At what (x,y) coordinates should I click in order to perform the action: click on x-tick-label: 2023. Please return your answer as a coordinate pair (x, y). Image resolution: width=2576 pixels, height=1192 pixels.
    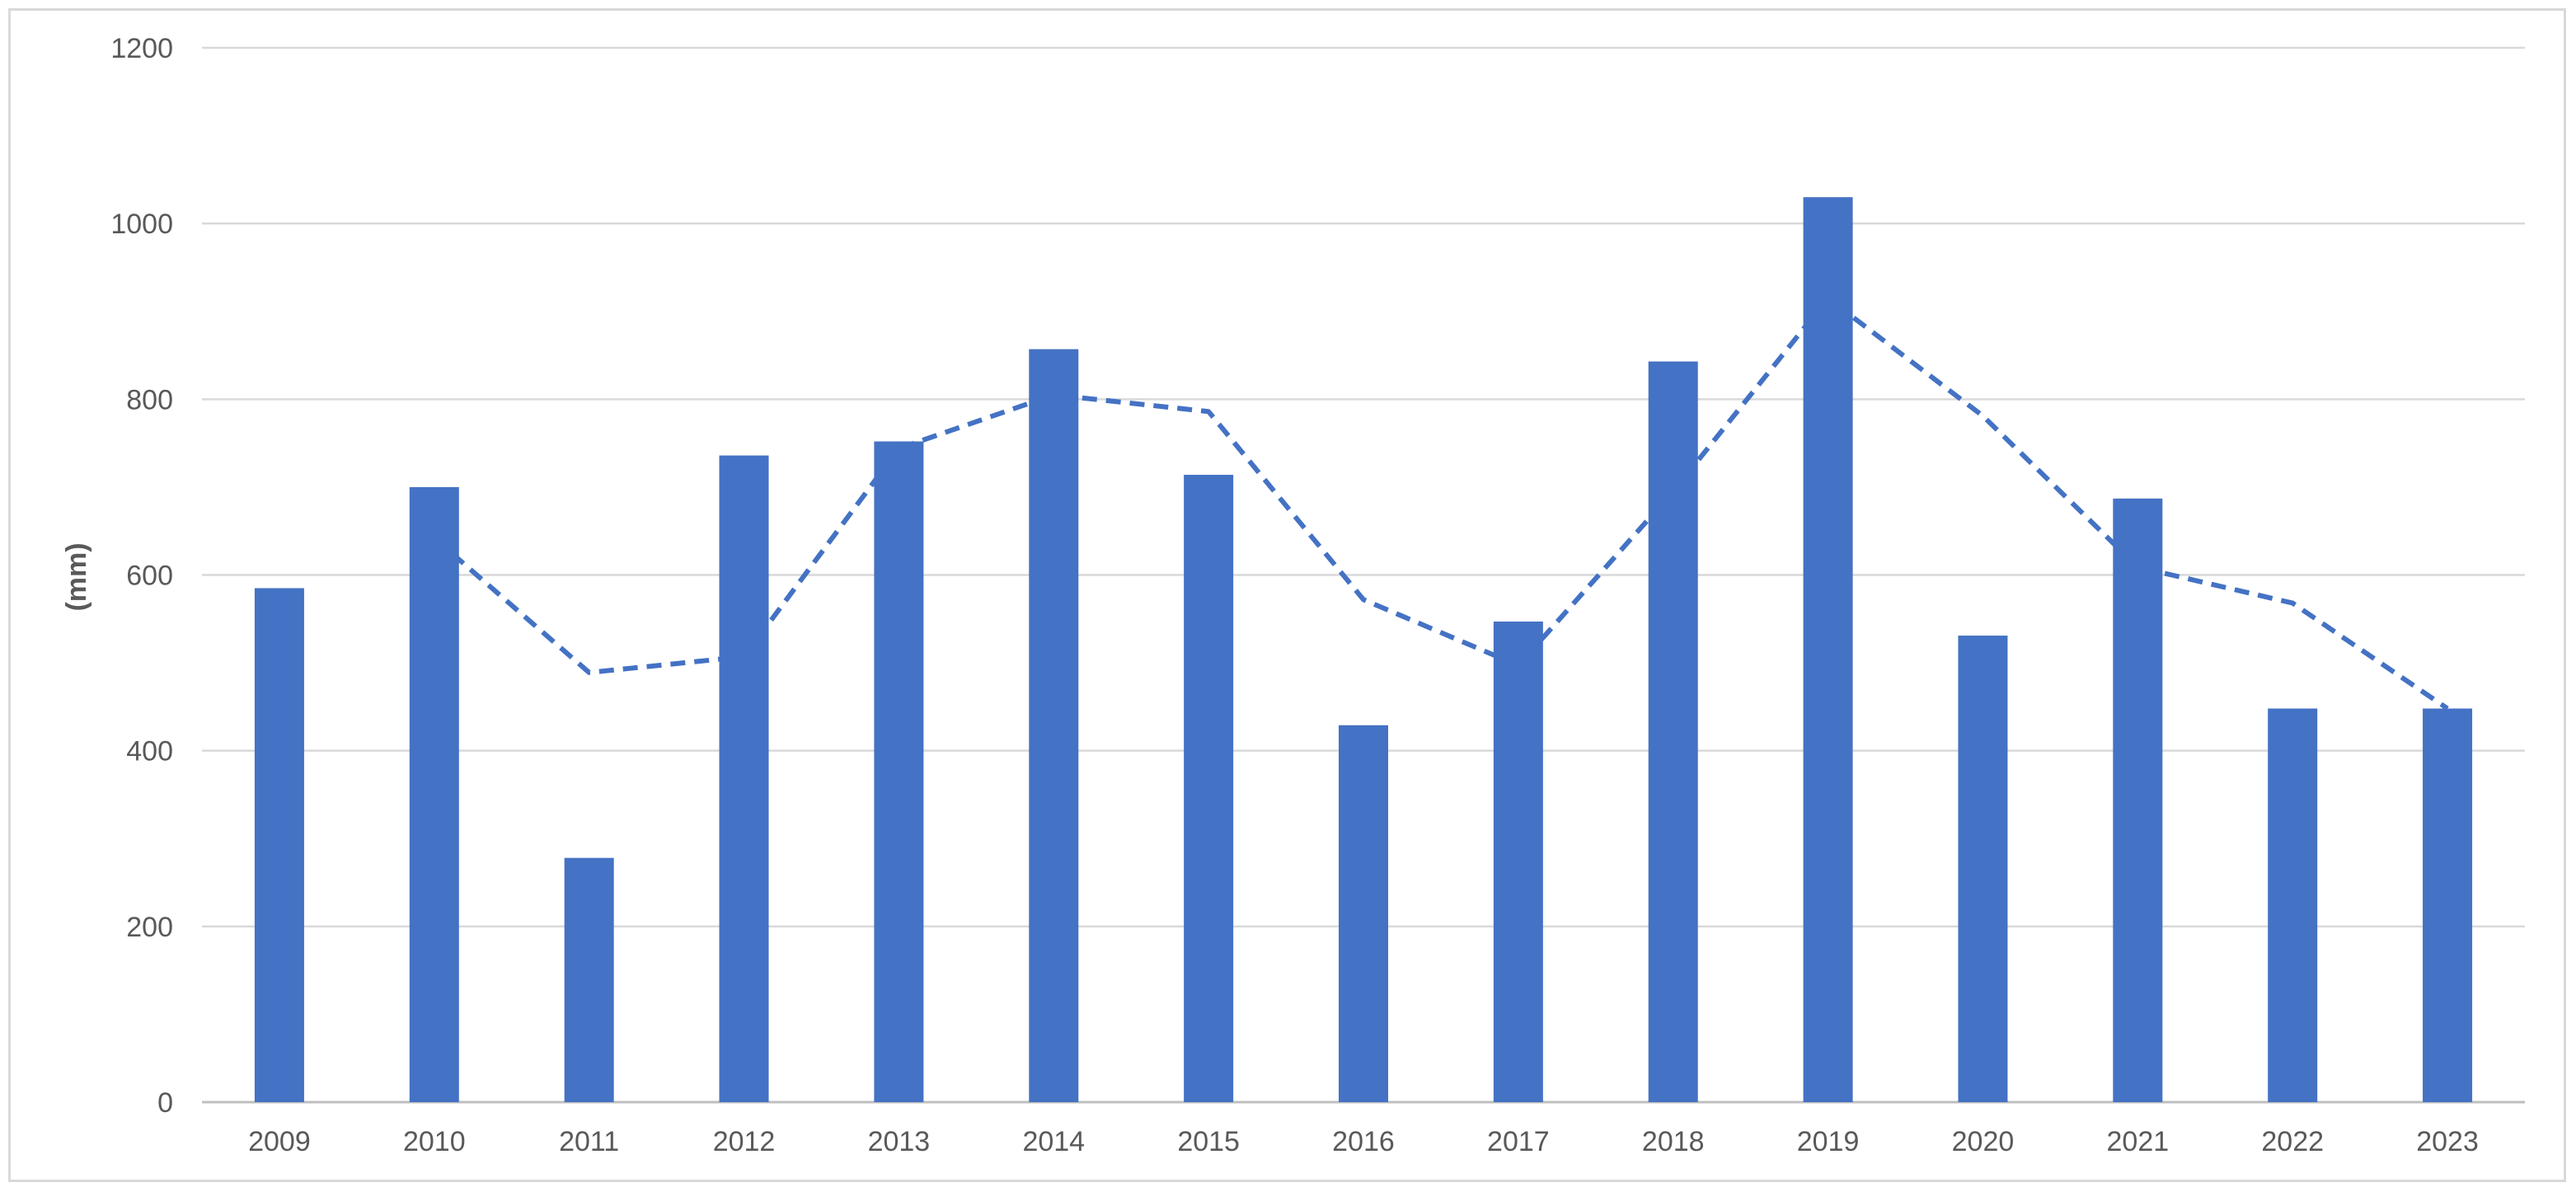
    Looking at the image, I should click on (2447, 1141).